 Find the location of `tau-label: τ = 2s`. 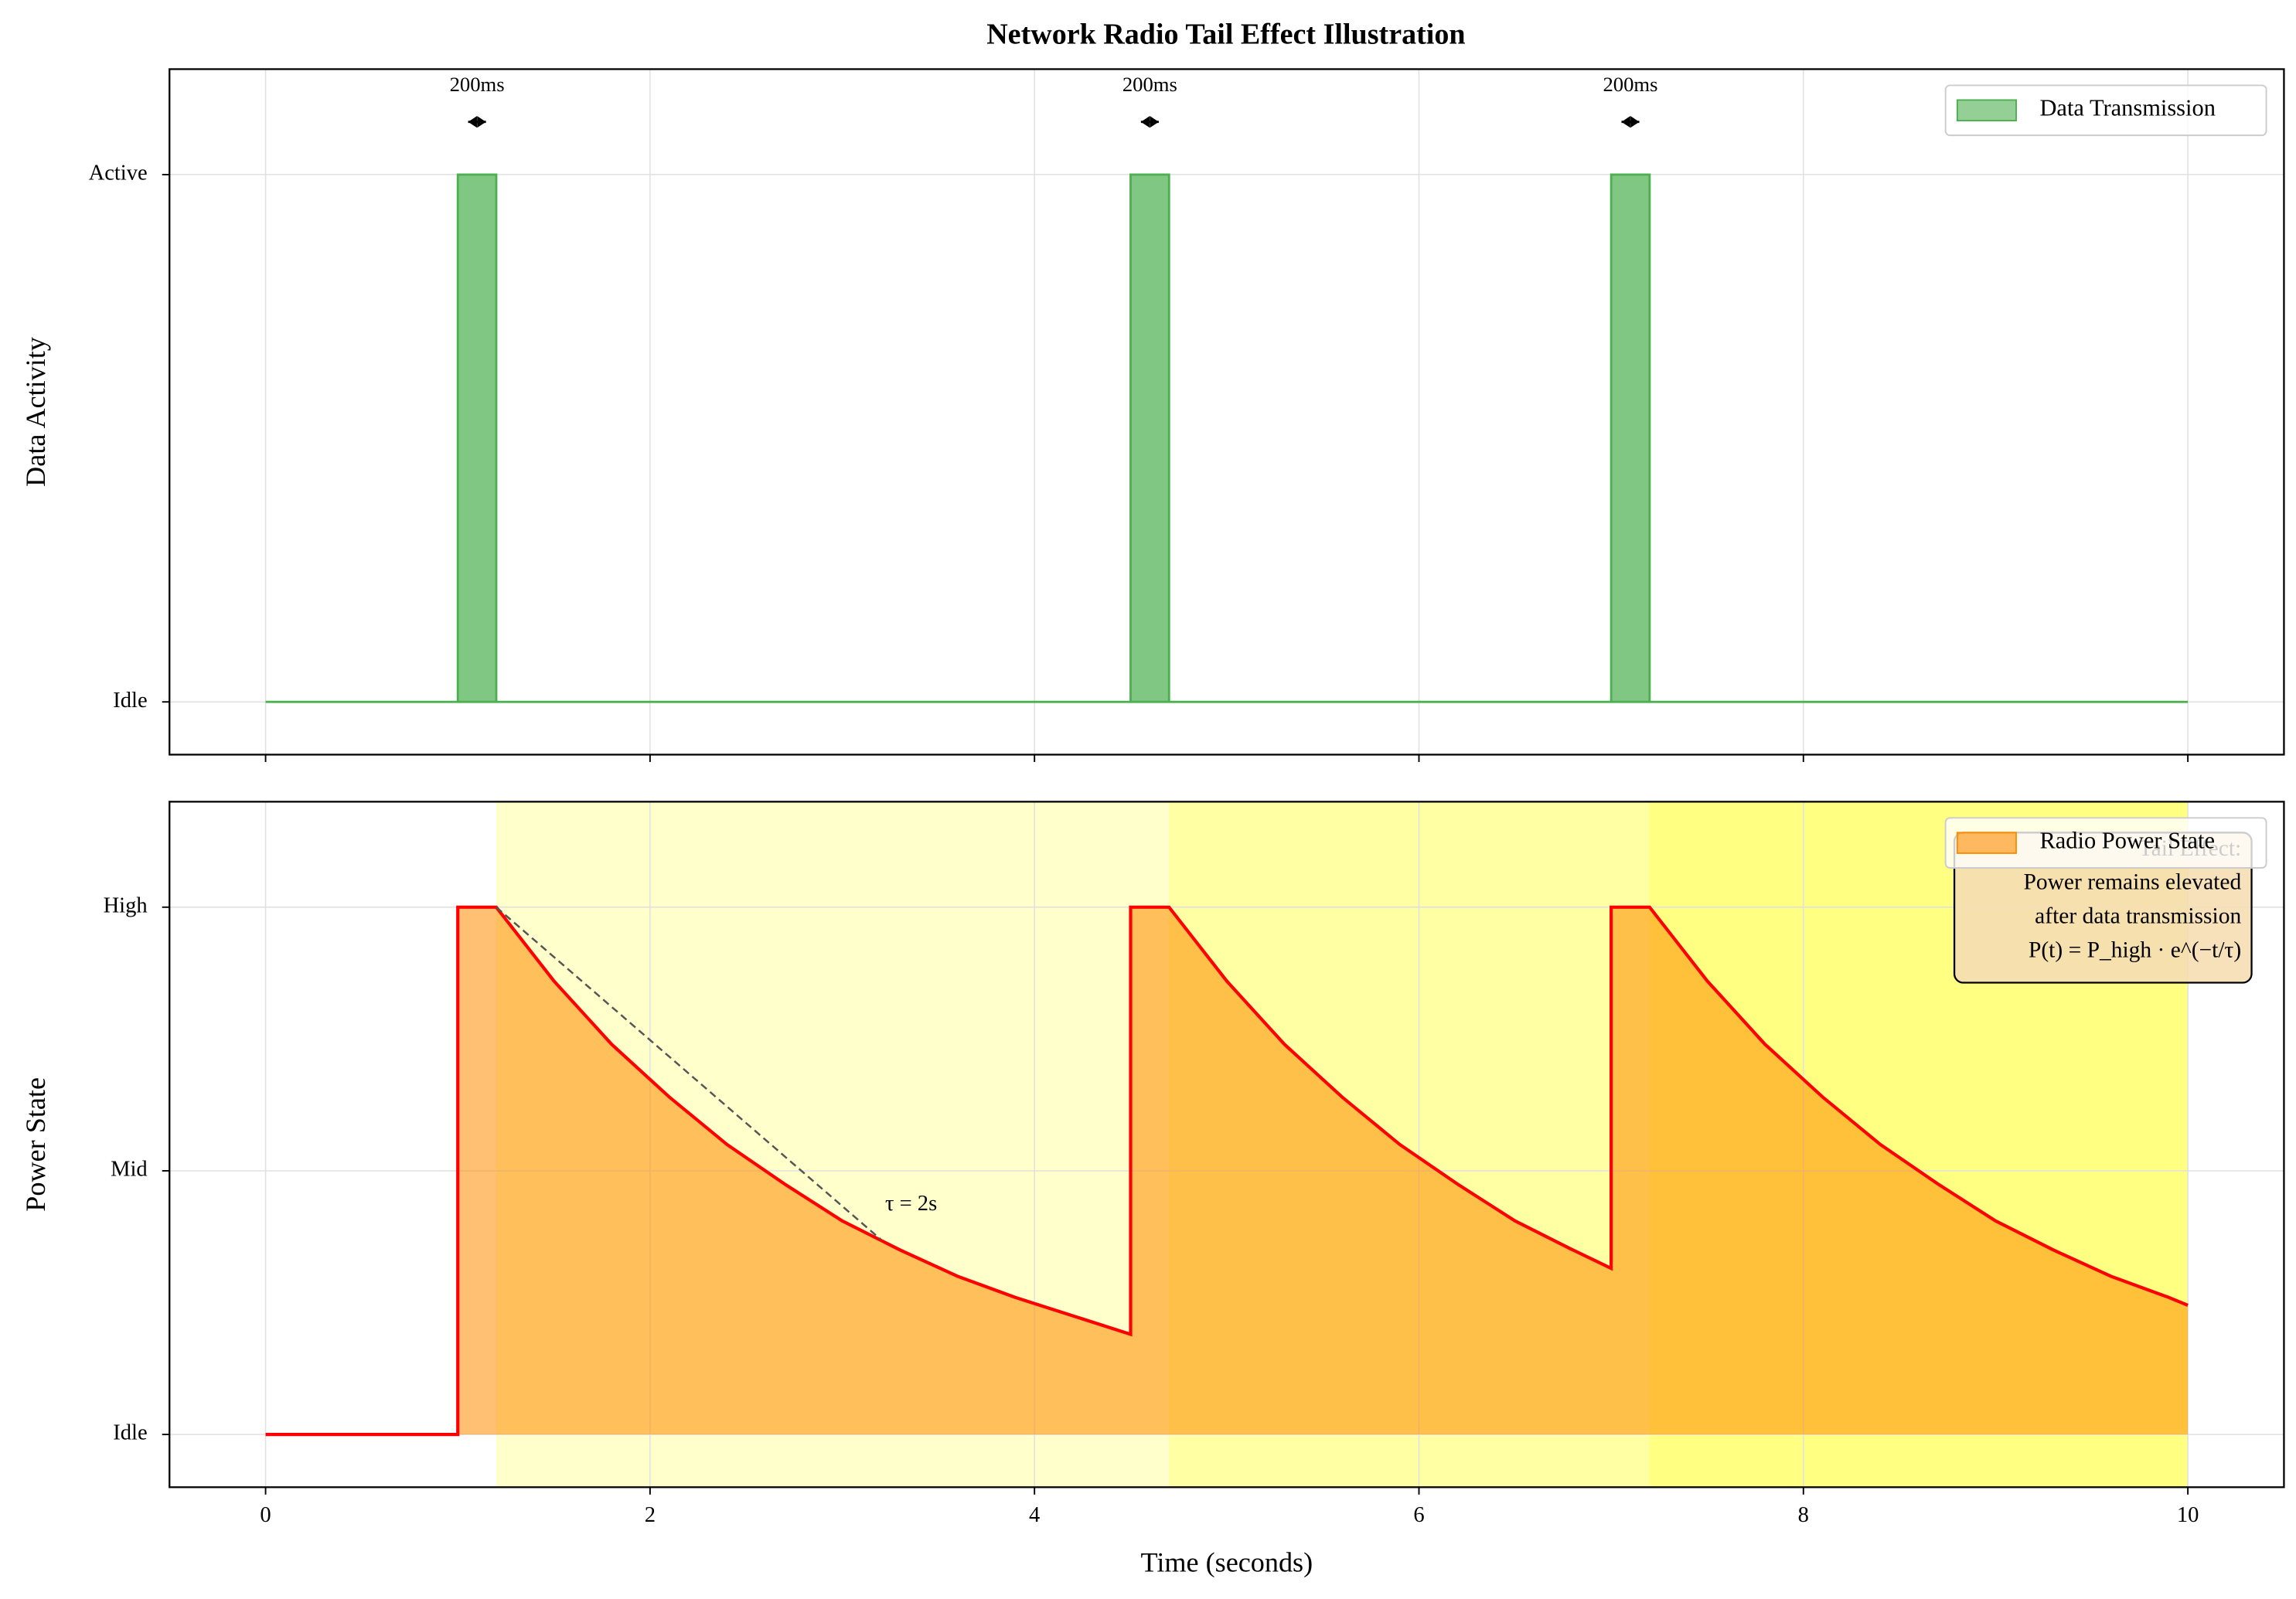

tau-label: τ = 2s is located at coordinates (911, 1204).